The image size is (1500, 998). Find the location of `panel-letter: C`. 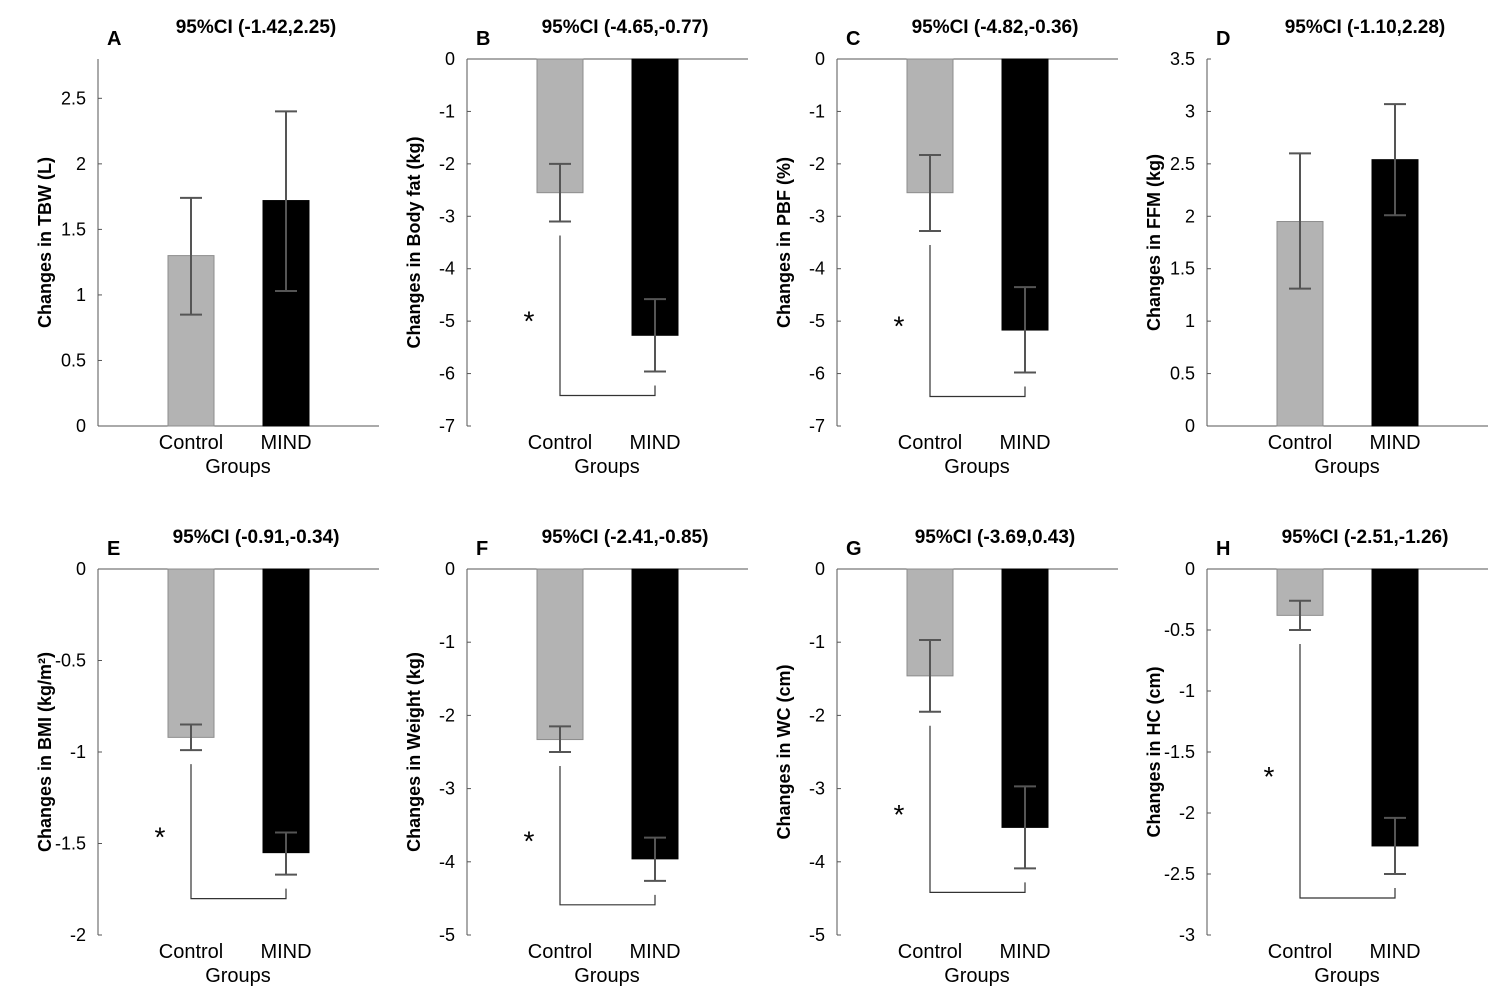

panel-letter: C is located at coordinates (853, 39).